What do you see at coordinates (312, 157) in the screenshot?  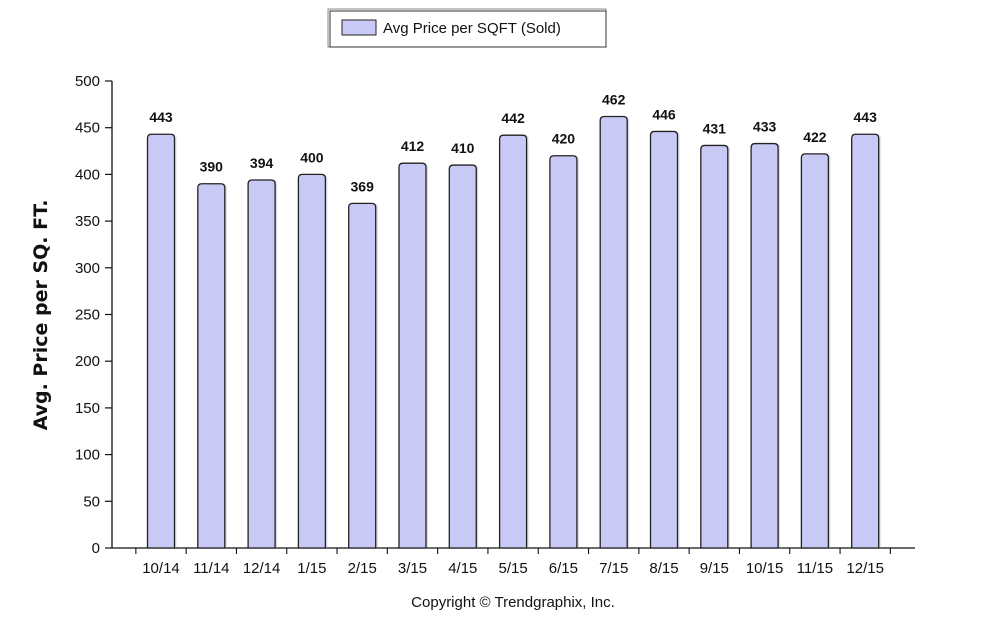 I see `data-label: 400` at bounding box center [312, 157].